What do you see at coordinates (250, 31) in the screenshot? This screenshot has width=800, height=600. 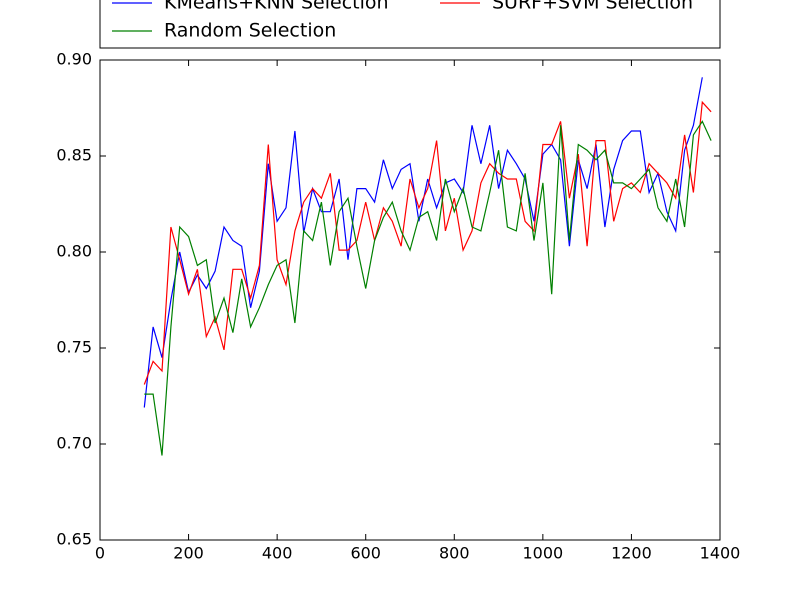 I see `legend-label: Random Selection` at bounding box center [250, 31].